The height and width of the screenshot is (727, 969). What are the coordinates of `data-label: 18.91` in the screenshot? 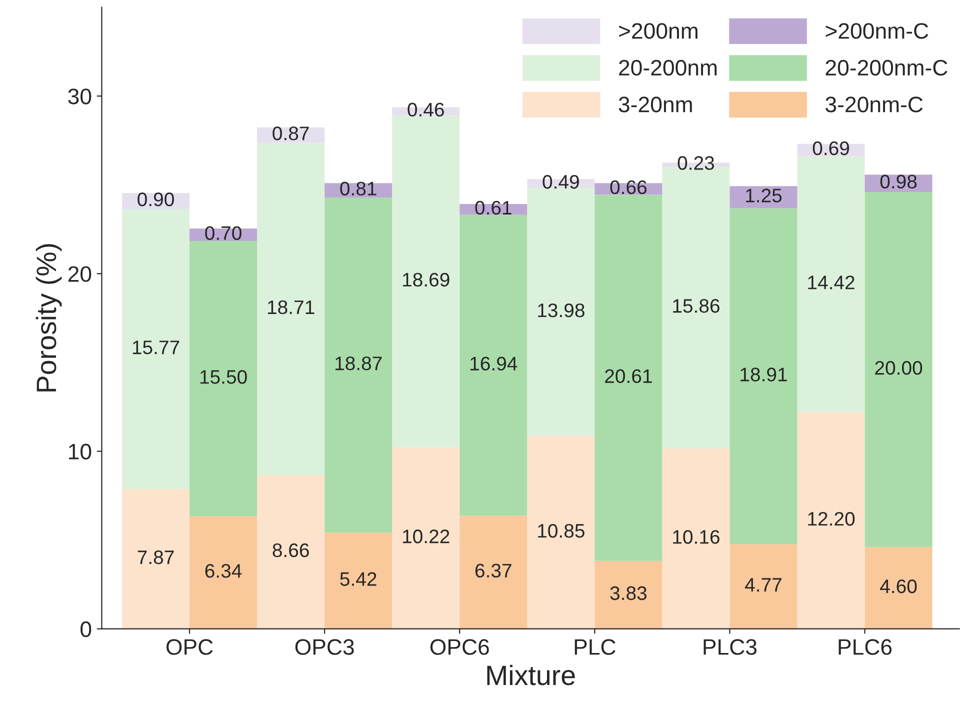 It's located at (763, 375).